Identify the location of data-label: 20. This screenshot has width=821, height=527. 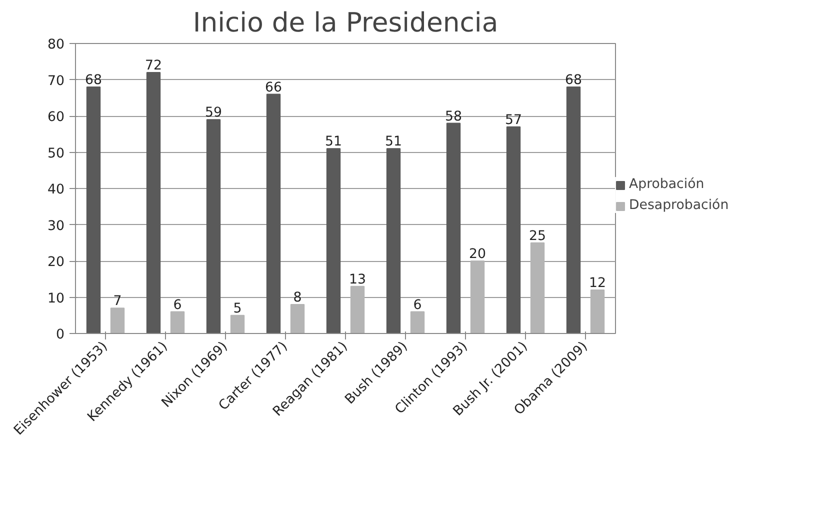
(477, 254).